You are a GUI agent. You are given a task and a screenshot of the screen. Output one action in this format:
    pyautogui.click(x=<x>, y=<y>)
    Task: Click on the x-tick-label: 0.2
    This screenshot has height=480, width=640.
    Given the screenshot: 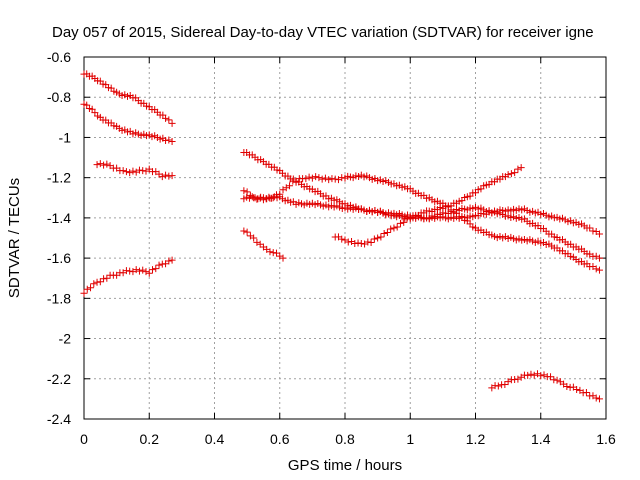 What is the action you would take?
    pyautogui.click(x=150, y=439)
    